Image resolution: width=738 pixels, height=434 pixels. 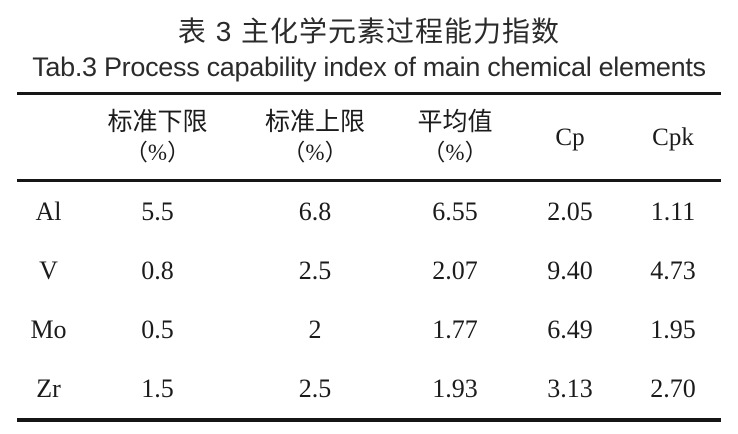 What do you see at coordinates (673, 388) in the screenshot?
I see `cpk-cell: 2.70` at bounding box center [673, 388].